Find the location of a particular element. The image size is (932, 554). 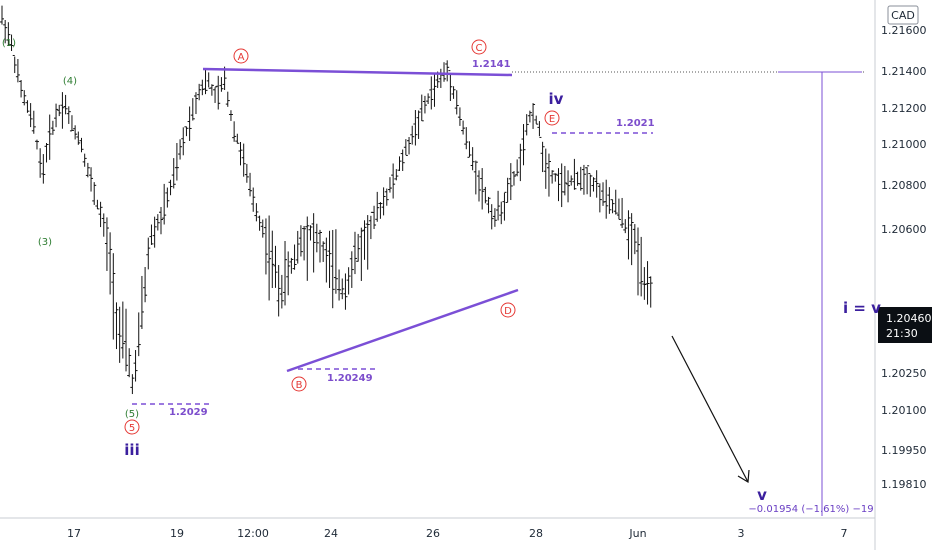

level-label-3: 1.2141 is located at coordinates (491, 64).